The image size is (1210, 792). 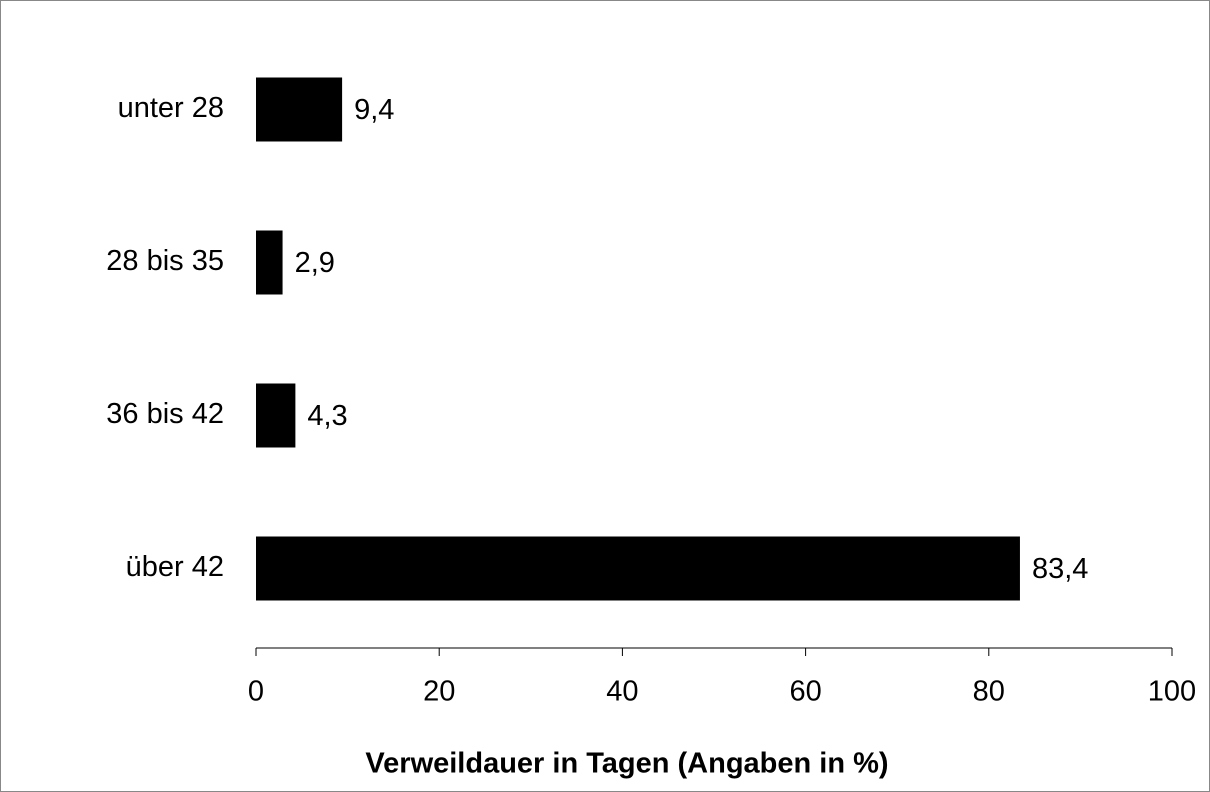 I want to click on y-tick-label: 28 bis 35, so click(x=165, y=261).